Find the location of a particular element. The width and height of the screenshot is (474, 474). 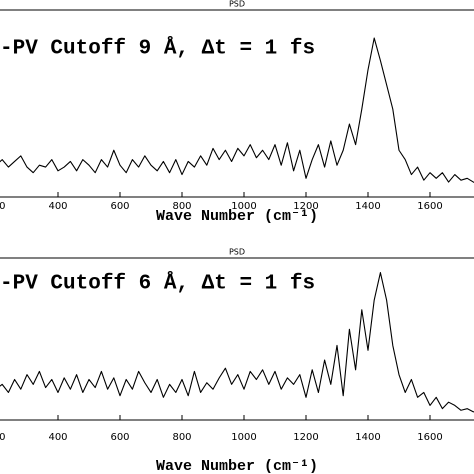

annotation: -PV Cutoff 9 Å, Δt = 1 fs is located at coordinates (157, 48).